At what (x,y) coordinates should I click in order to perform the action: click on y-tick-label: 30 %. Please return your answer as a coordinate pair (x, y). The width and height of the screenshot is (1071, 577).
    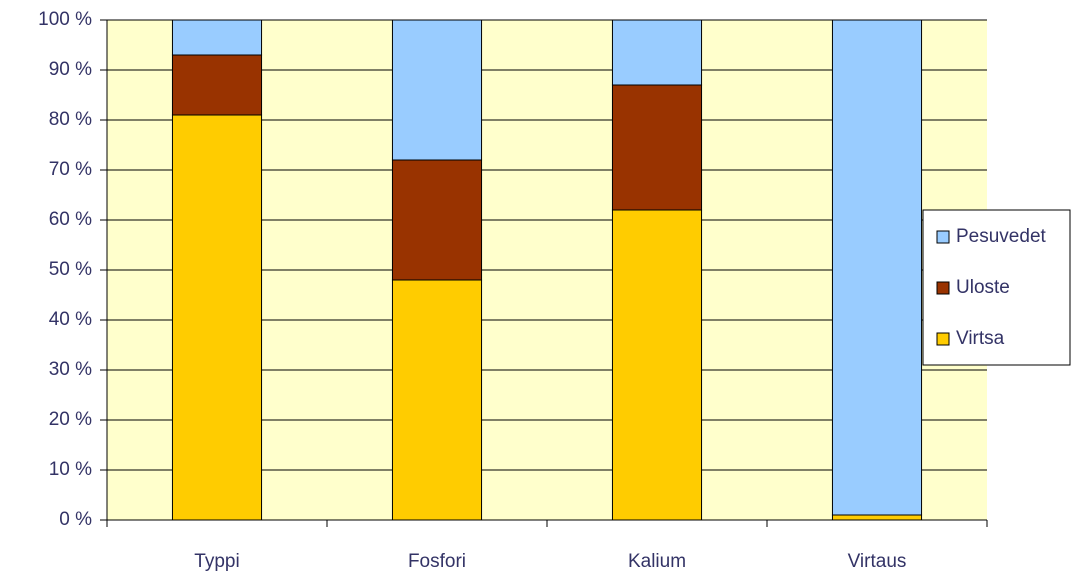
    Looking at the image, I should click on (70, 369).